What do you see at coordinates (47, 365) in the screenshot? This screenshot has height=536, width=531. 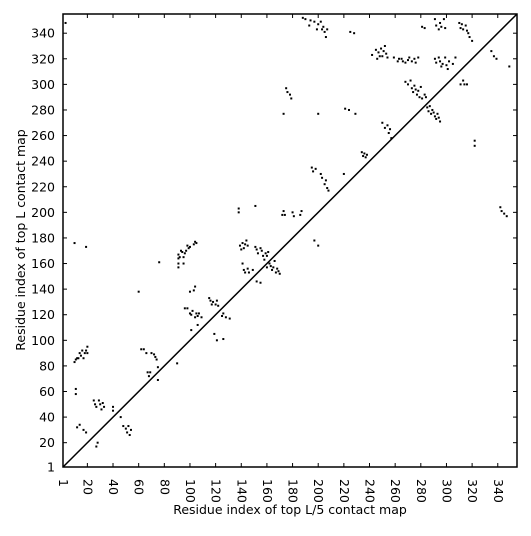 I see `y-tick-label: 80` at bounding box center [47, 365].